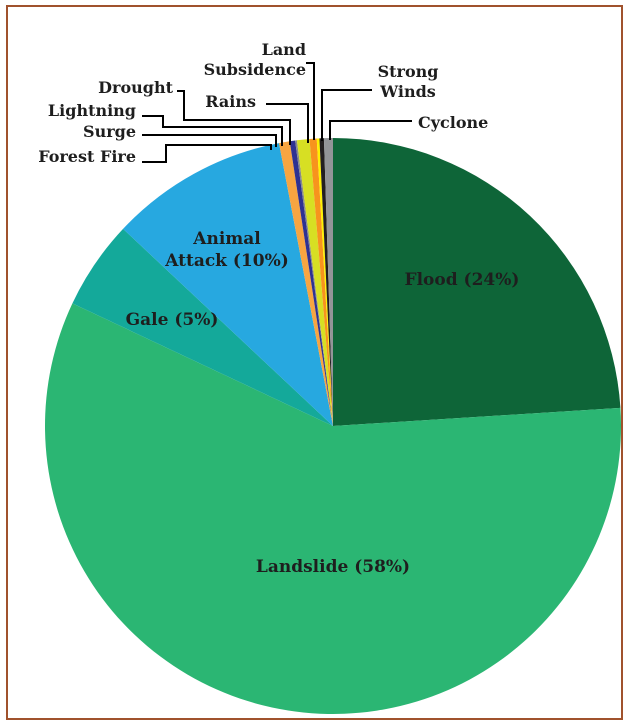 This screenshot has width=633, height=724. I want to click on pie-slice-animal-attack, so click(228, 285).